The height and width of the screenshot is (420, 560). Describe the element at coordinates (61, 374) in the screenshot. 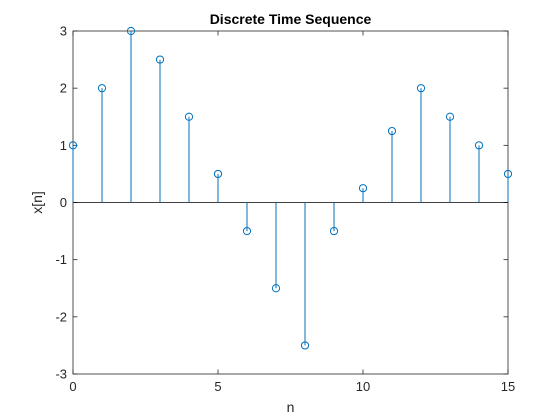

I see `y-tick-label: -3` at that location.